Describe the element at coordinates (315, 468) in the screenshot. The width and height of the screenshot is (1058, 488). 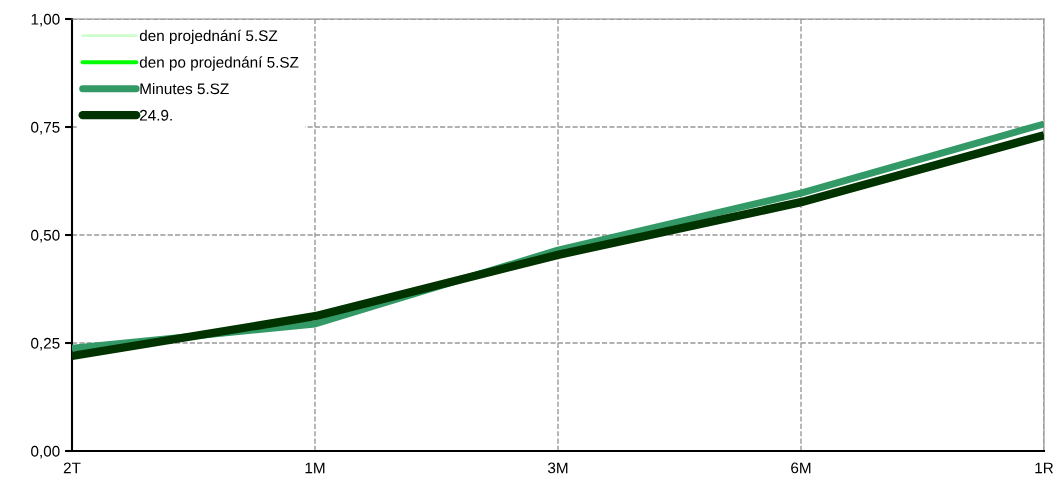
I see `x-tick-label: 1M` at that location.